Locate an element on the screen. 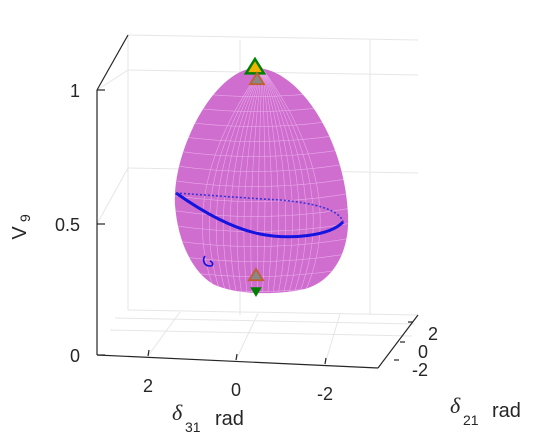 This screenshot has height=442, width=540. x-tick-label-0: 0 is located at coordinates (236, 390).